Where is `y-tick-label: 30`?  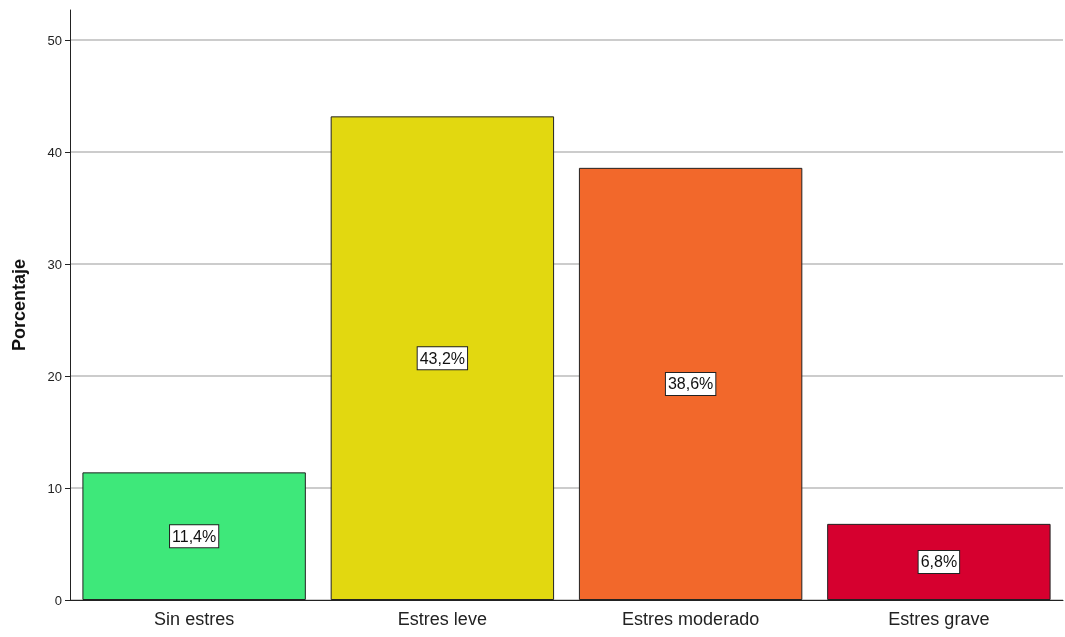
y-tick-label: 30 is located at coordinates (54, 264).